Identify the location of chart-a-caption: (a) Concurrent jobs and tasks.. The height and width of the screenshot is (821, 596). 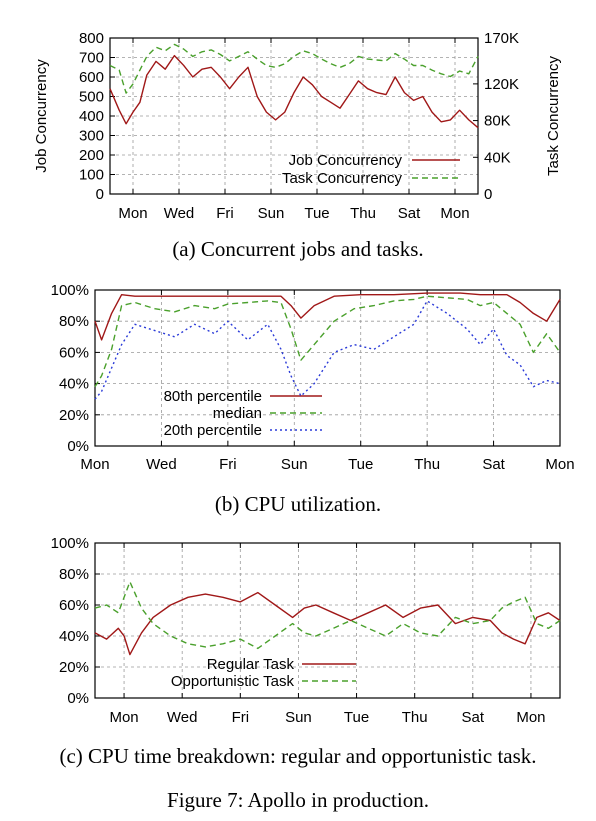
(297, 249).